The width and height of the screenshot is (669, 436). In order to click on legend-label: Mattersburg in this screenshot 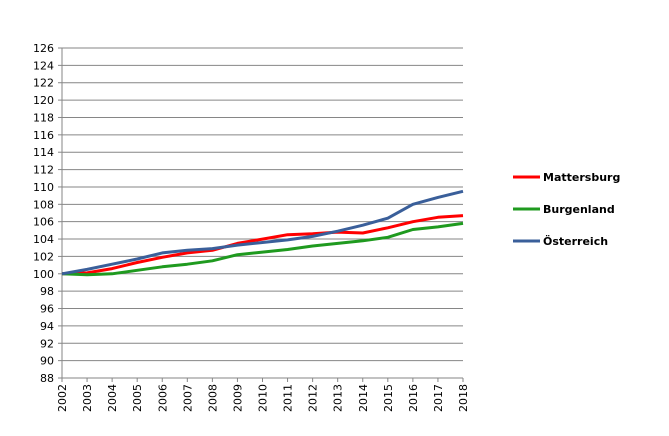, I will do `click(581, 177)`.